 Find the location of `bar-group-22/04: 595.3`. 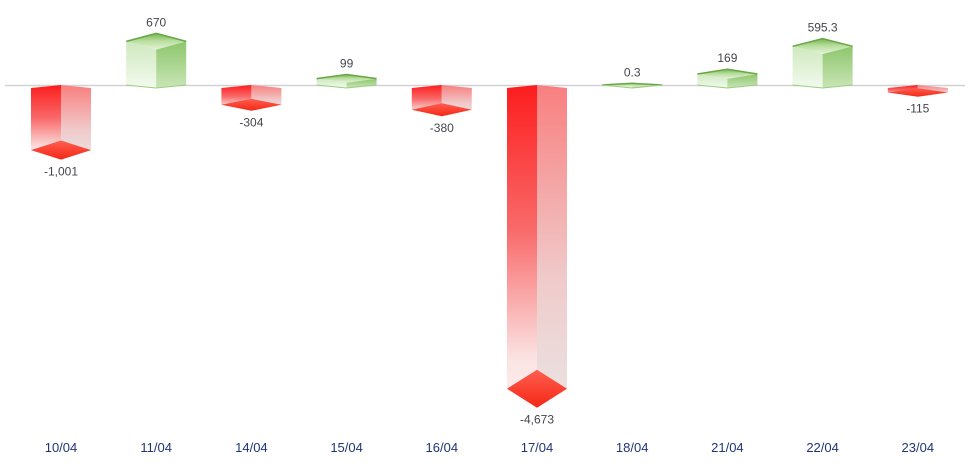

bar-group-22/04: 595.3 is located at coordinates (822, 55).